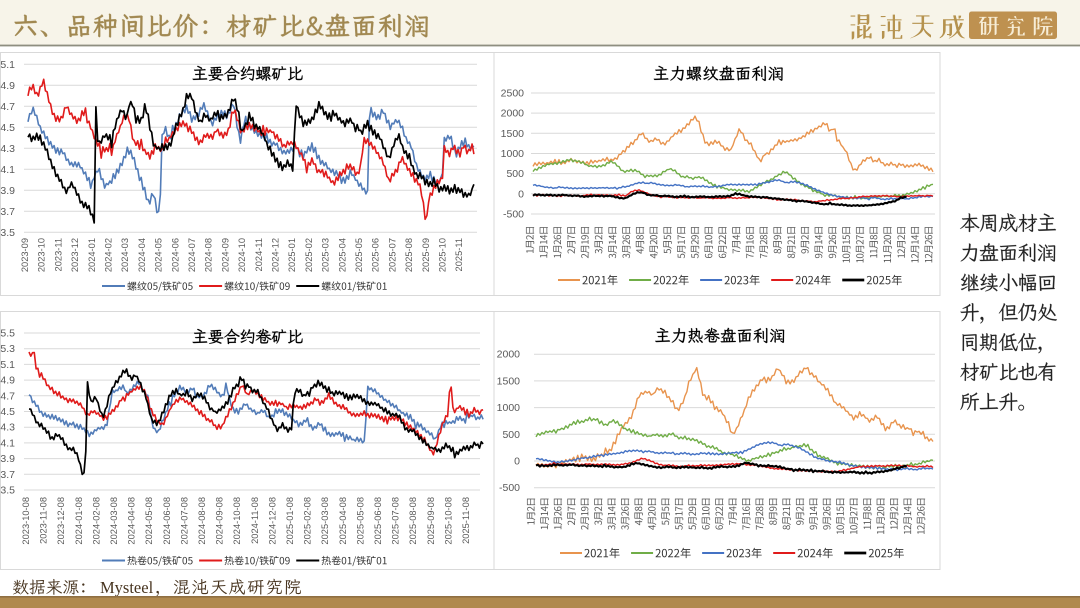 The width and height of the screenshot is (1080, 608). Describe the element at coordinates (75, 255) in the screenshot. I see `svg-text: 2023-12` at that location.